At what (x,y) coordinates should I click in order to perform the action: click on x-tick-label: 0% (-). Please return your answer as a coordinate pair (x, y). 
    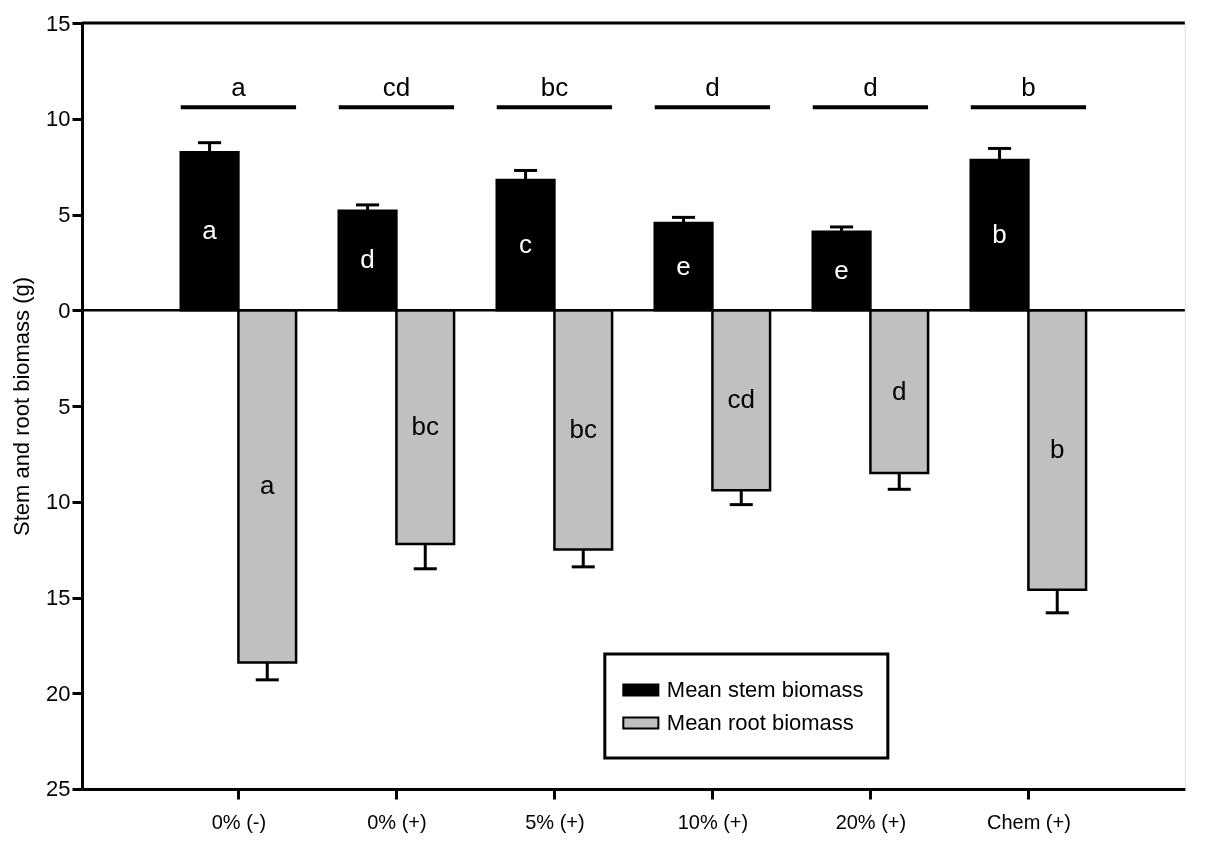
    Looking at the image, I should click on (239, 822).